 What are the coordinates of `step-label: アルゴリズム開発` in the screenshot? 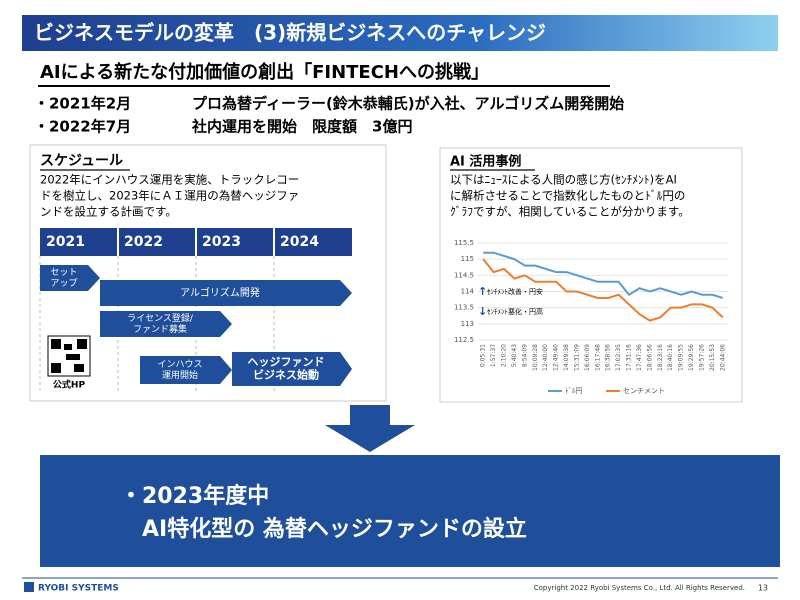 It's located at (220, 292).